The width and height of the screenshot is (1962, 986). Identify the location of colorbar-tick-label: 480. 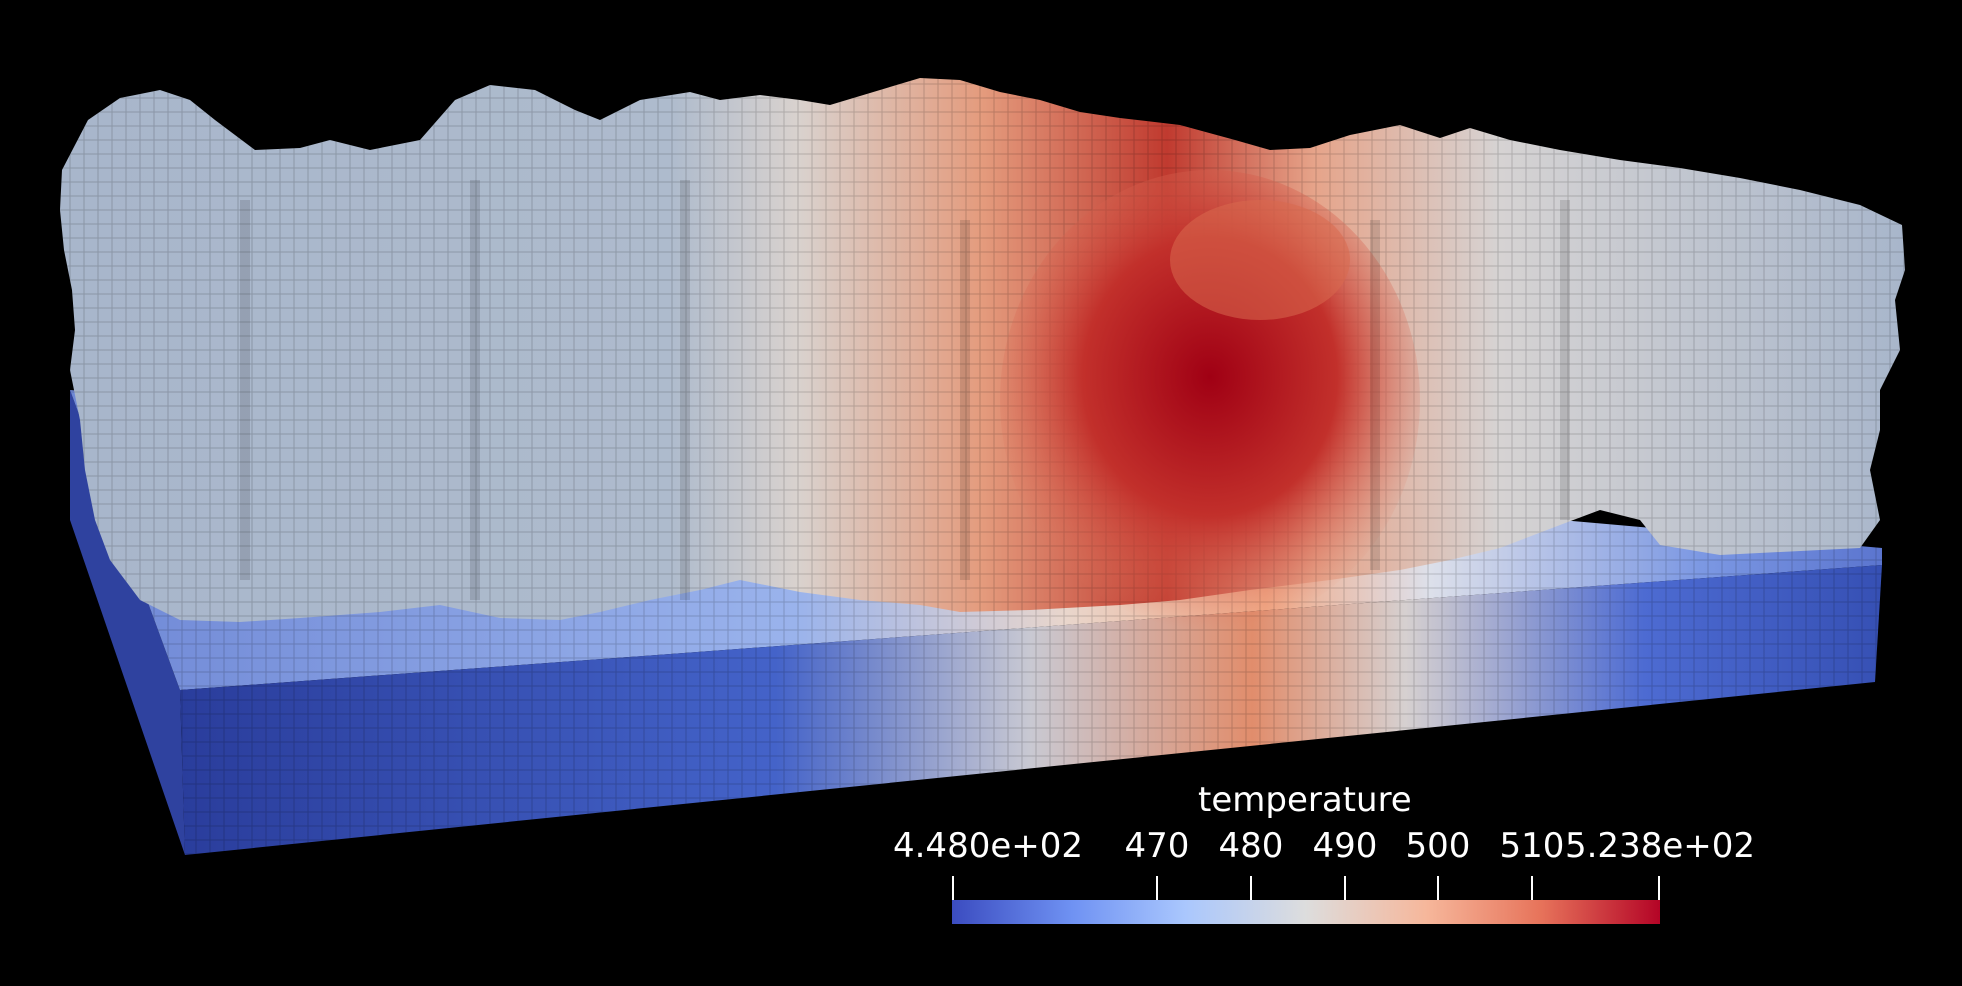
(1251, 846).